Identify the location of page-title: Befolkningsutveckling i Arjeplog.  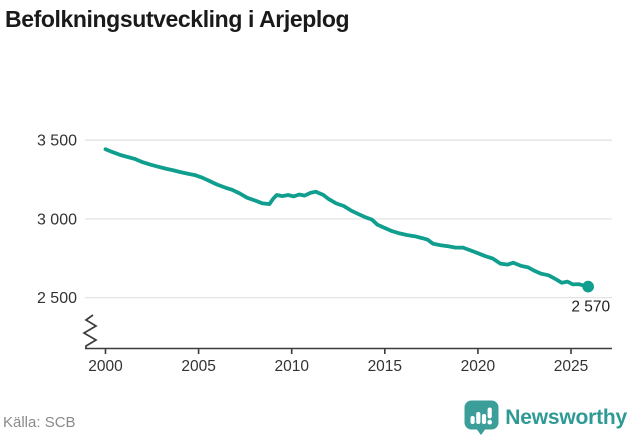
(177, 19).